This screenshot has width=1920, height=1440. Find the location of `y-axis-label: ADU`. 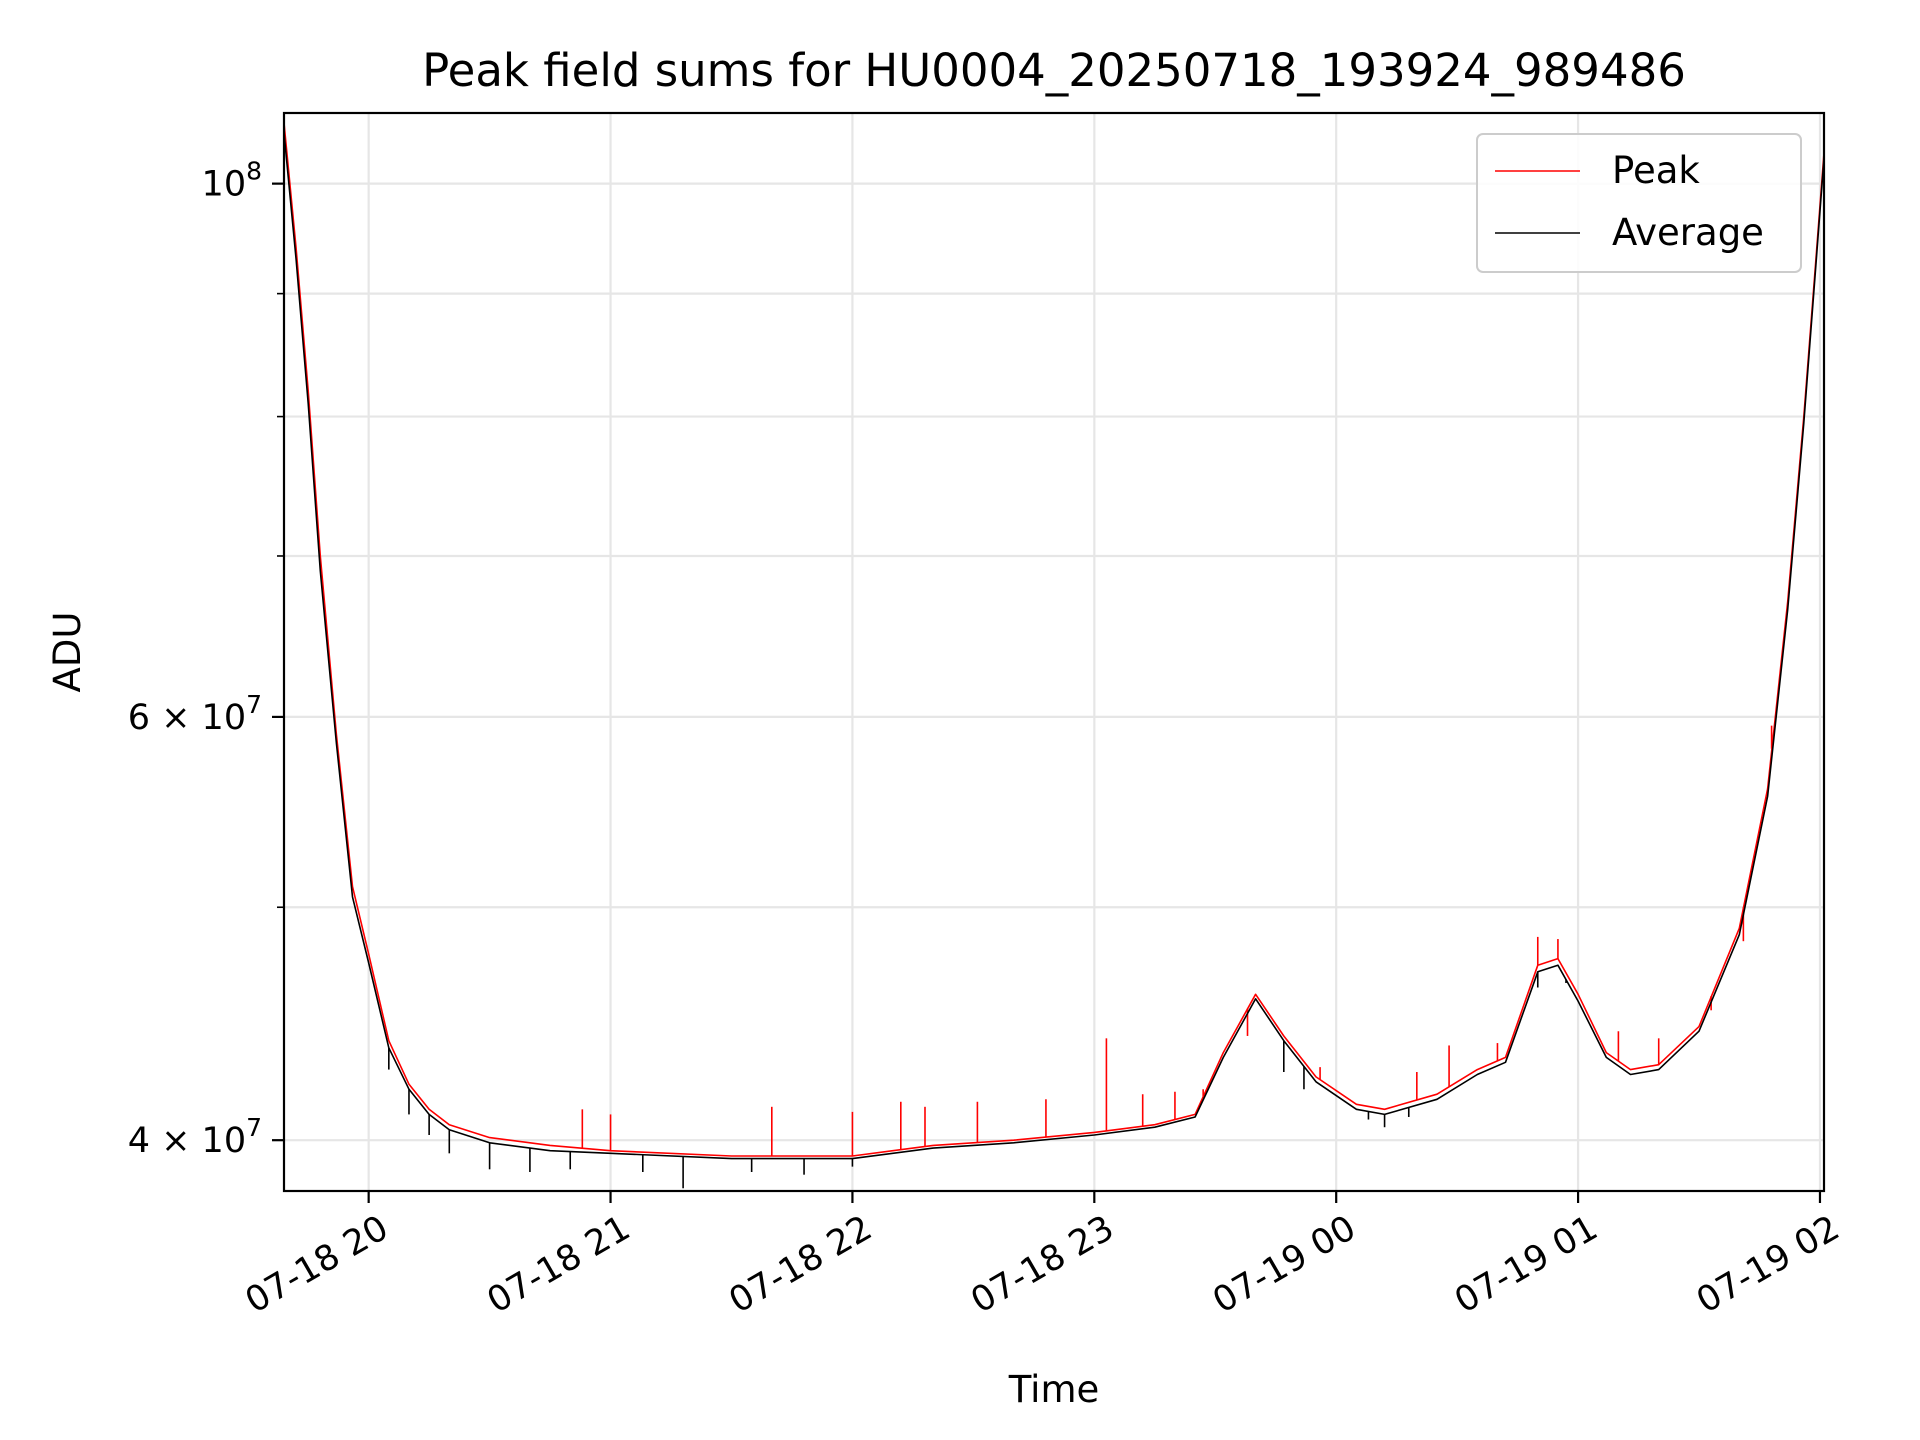

y-axis-label: ADU is located at coordinates (67, 652).